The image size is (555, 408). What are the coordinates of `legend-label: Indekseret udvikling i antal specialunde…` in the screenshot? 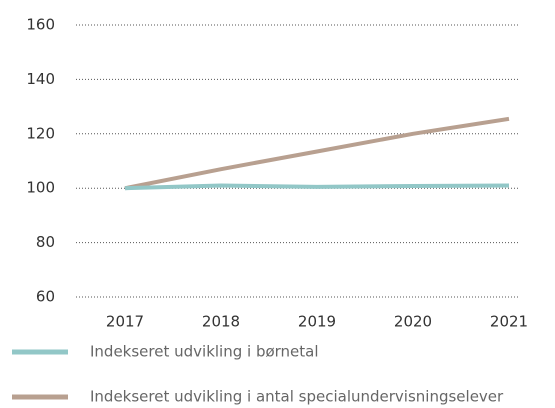 It's located at (297, 397).